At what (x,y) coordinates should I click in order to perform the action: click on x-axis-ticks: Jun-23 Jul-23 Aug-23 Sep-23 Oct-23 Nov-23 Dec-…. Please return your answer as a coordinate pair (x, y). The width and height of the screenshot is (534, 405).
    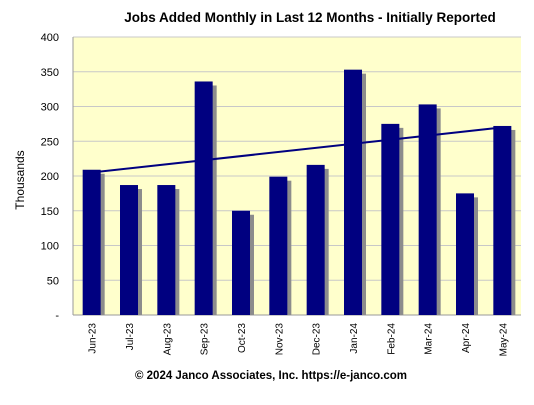
    Looking at the image, I should click on (299, 340).